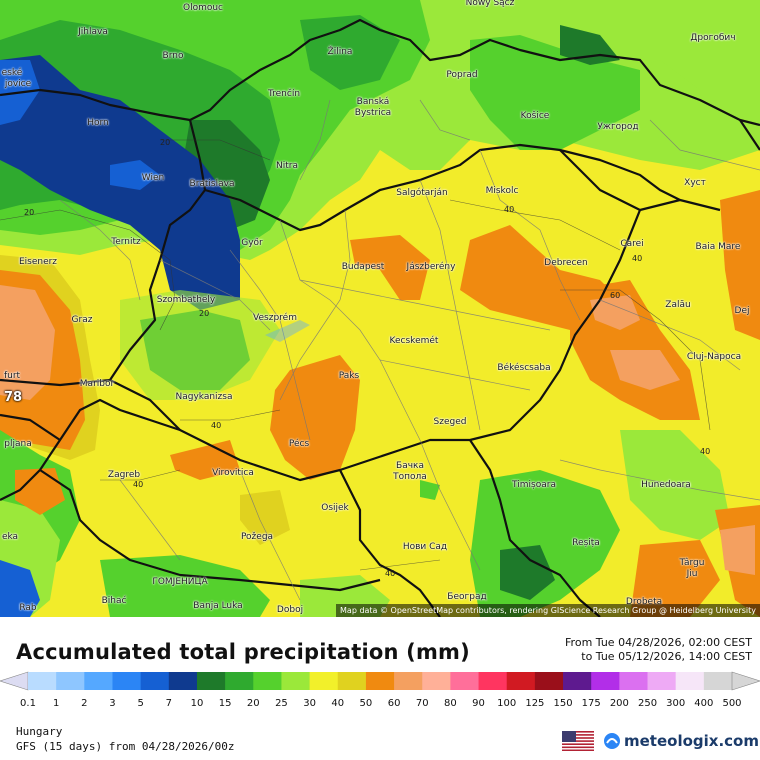  I want to click on legend-value-label: 30, so click(309, 703).